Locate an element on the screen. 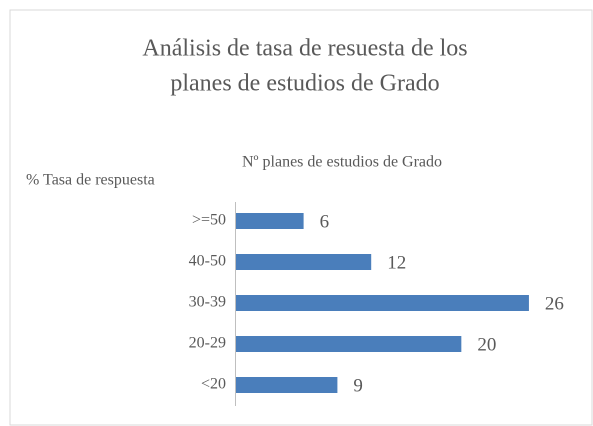 The image size is (593, 426). y-tick-label: 40-50 is located at coordinates (207, 261).